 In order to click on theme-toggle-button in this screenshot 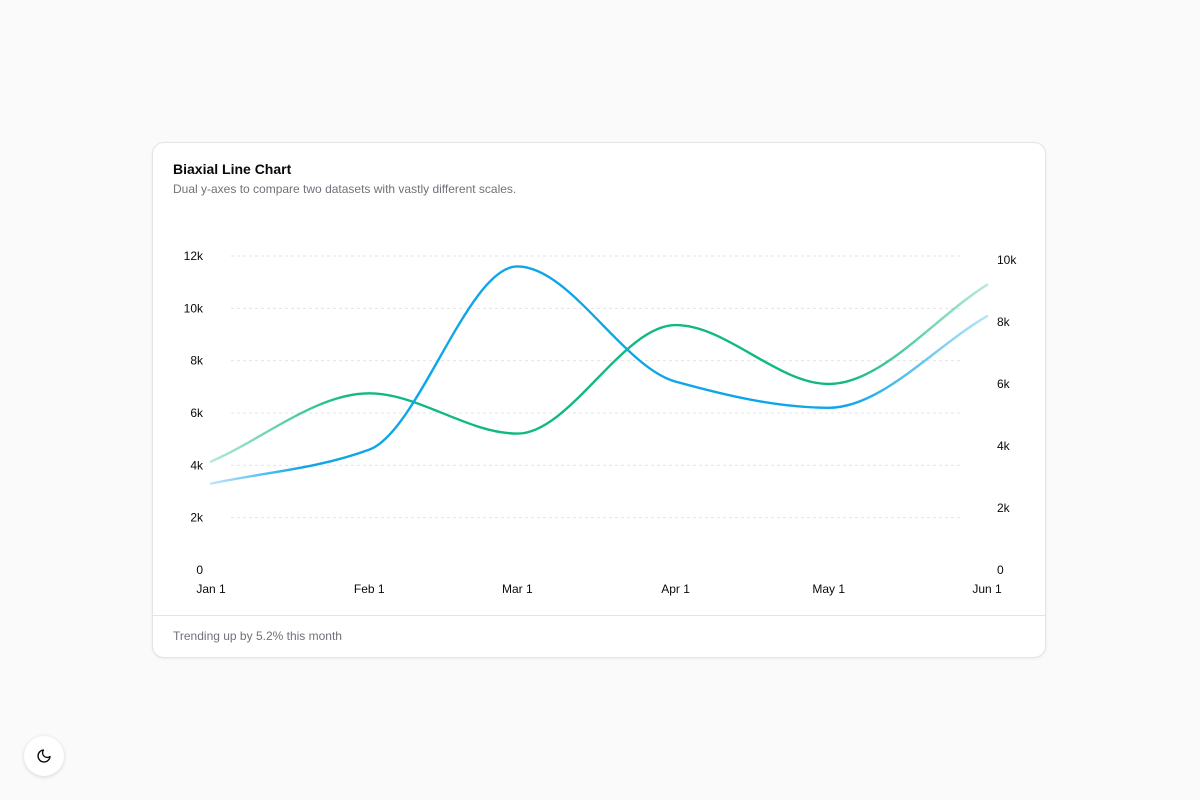, I will do `click(44, 756)`.